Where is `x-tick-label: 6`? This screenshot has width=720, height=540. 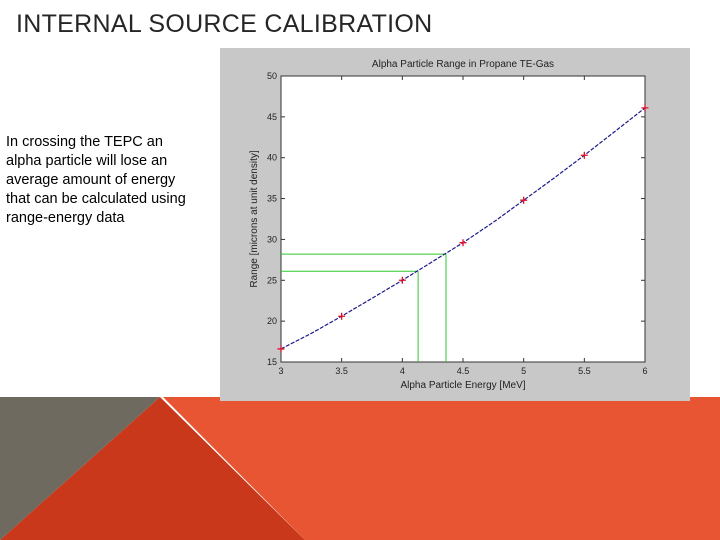 x-tick-label: 6 is located at coordinates (644, 371).